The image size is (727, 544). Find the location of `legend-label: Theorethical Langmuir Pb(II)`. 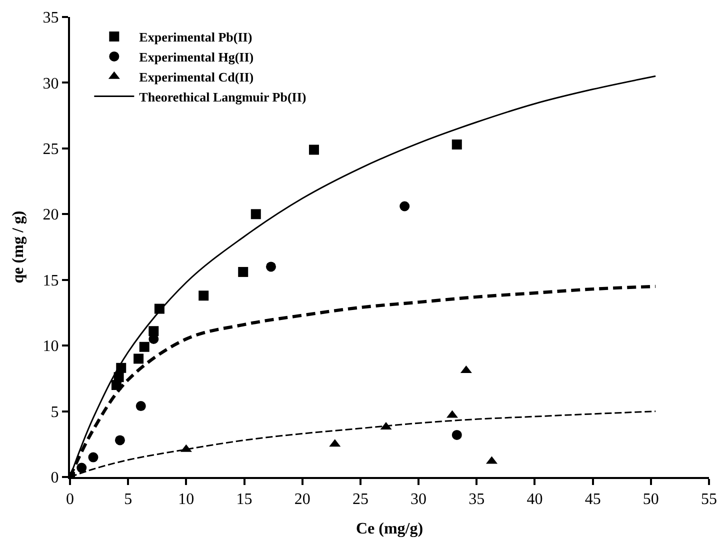

legend-label: Theorethical Langmuir Pb(II) is located at coordinates (222, 96).